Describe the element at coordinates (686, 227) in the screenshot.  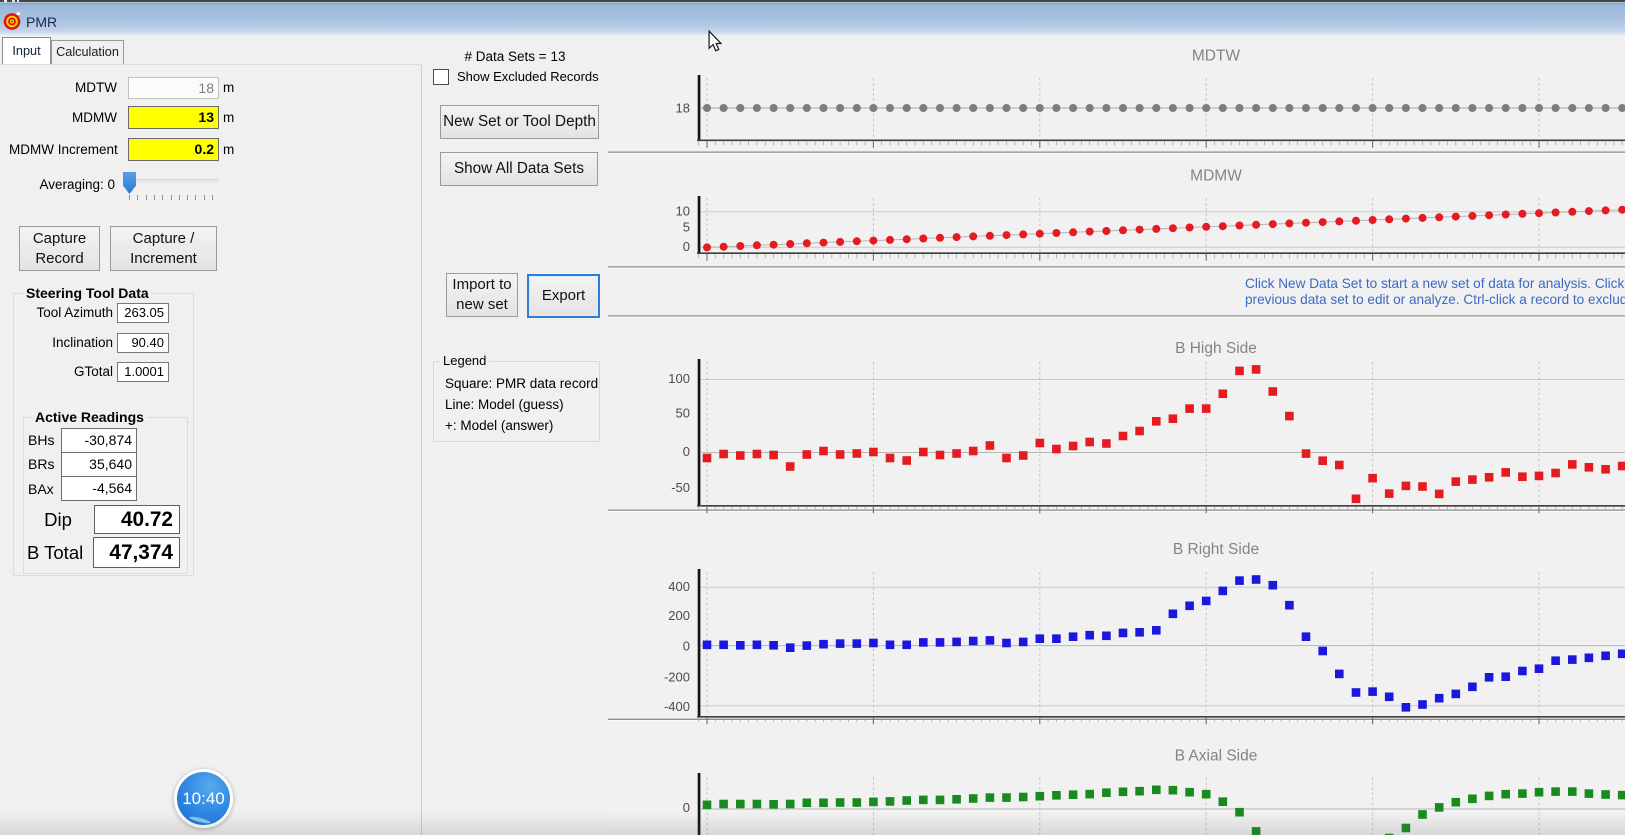
I see `svg-text: 5` at that location.